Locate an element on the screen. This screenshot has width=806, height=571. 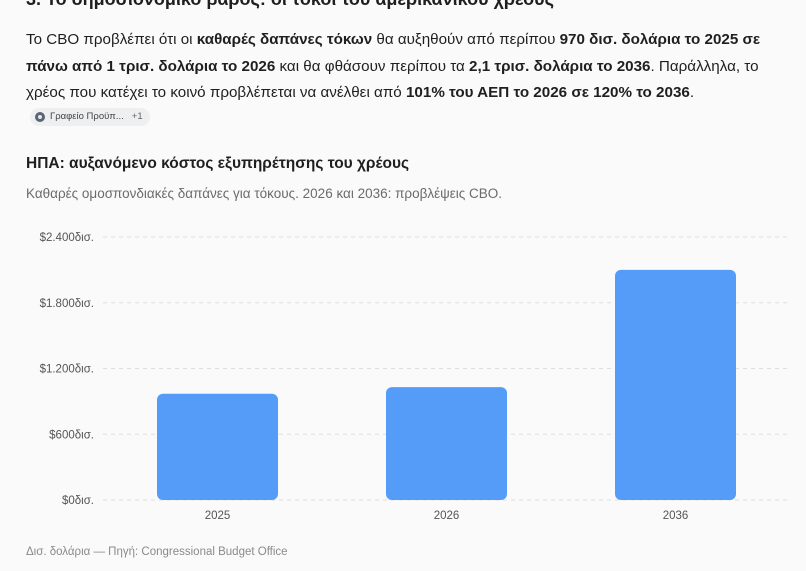
y-tick-label: $0δισ. is located at coordinates (78, 501).